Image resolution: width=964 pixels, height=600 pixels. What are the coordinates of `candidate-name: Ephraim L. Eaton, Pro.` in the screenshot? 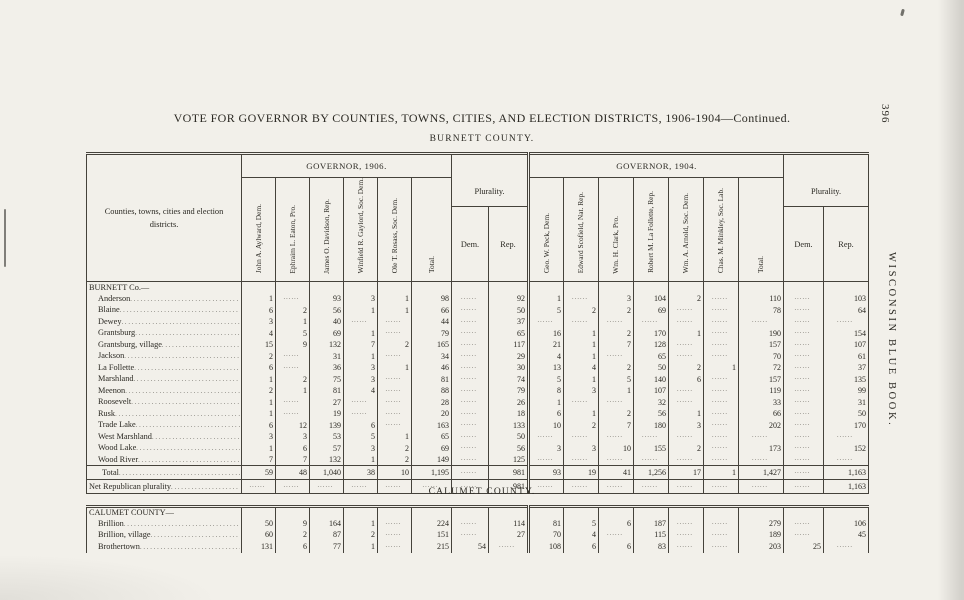 It's located at (292, 239).